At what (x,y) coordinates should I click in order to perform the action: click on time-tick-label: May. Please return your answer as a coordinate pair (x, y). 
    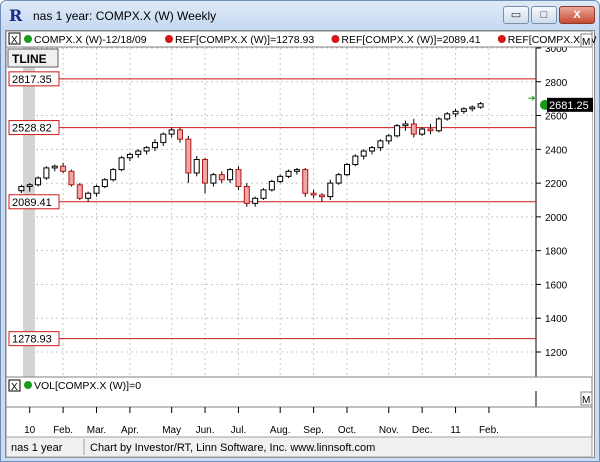
    Looking at the image, I should click on (171, 430).